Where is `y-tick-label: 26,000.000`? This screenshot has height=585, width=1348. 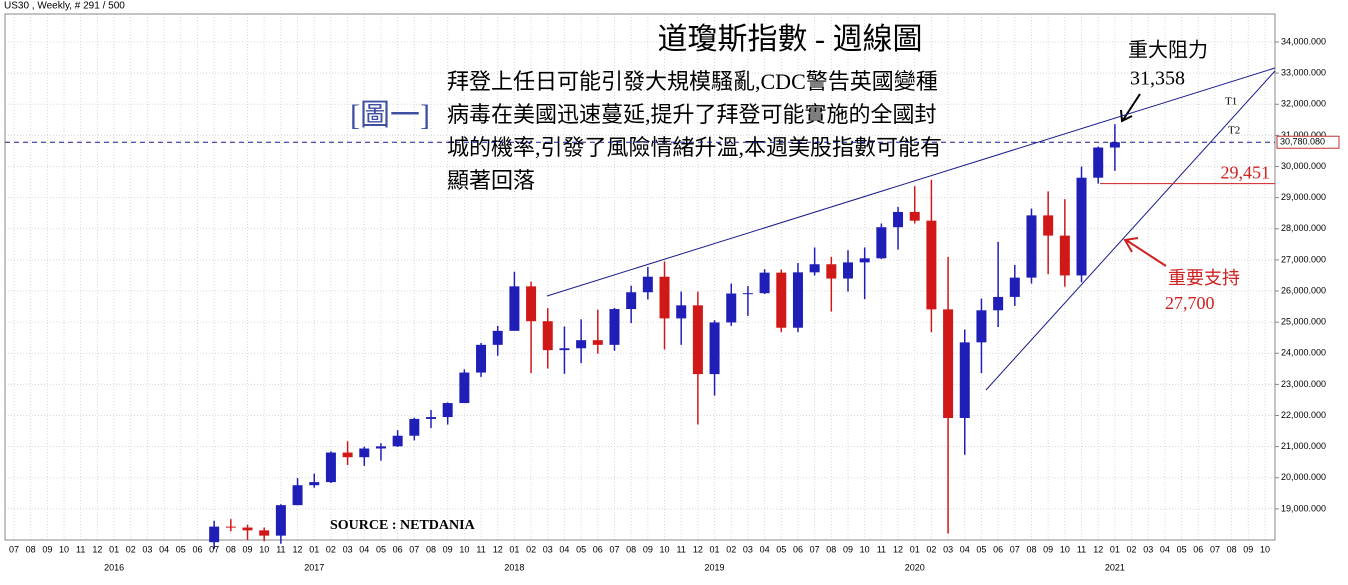 y-tick-label: 26,000.000 is located at coordinates (1303, 290).